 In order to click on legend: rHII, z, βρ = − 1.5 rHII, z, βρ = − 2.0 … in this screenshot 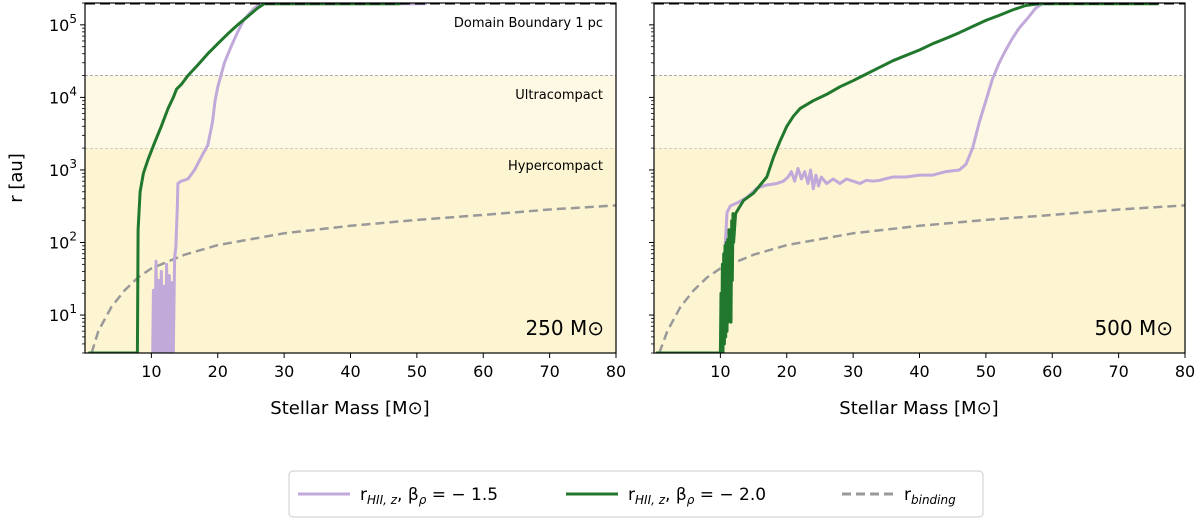, I will do `click(636, 494)`.